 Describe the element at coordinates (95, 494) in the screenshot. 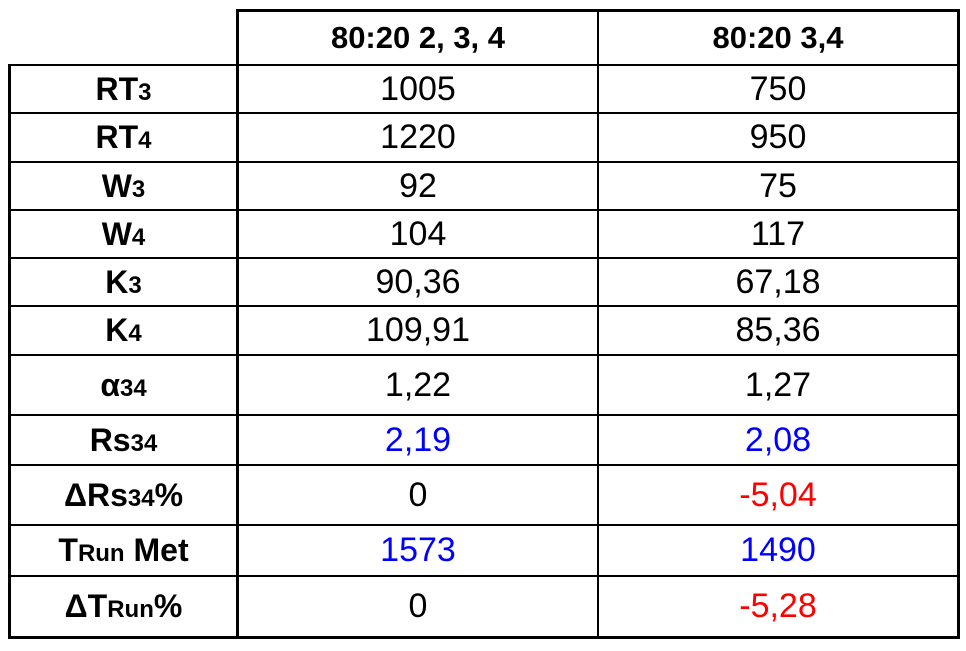

I see `label-part: ΔRs` at that location.